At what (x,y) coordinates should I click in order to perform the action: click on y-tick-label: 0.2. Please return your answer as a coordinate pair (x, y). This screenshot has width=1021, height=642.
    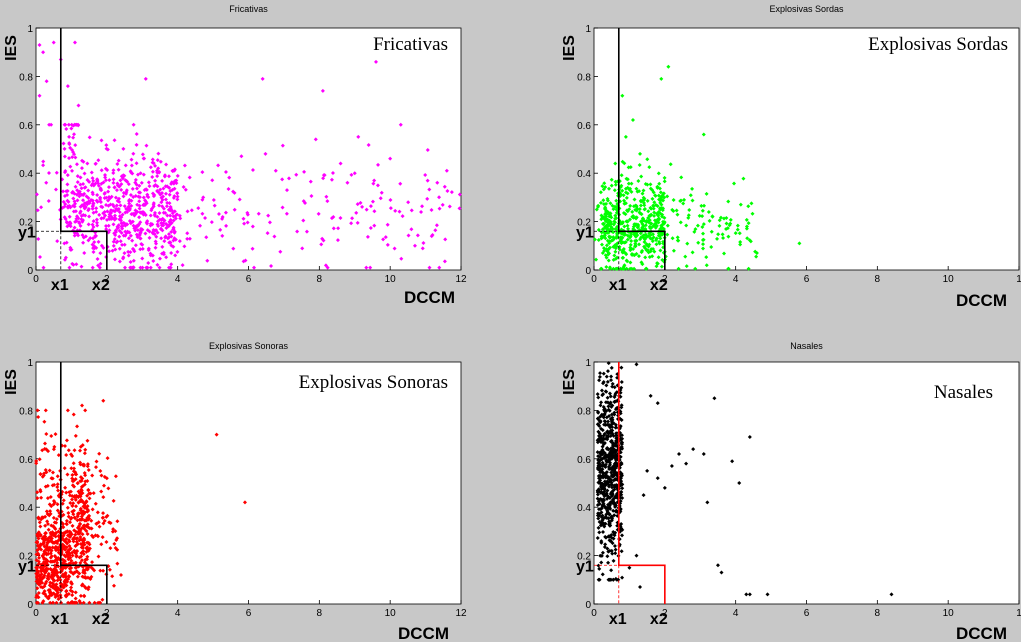
    Looking at the image, I should click on (26, 557).